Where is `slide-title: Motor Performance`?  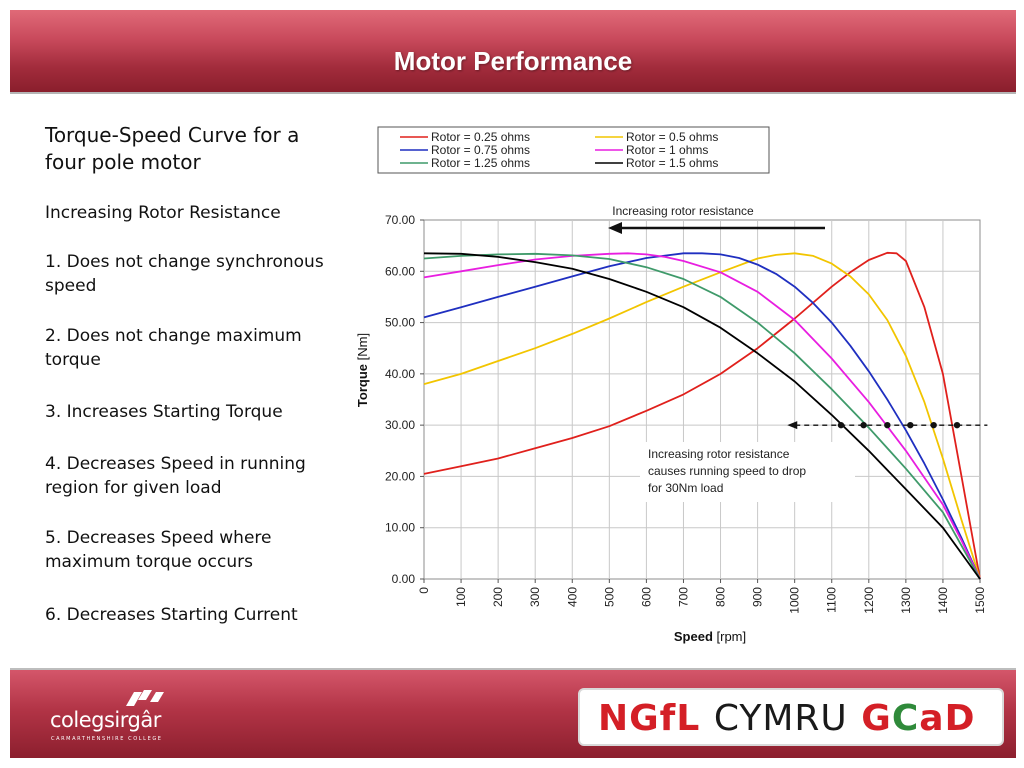 slide-title: Motor Performance is located at coordinates (513, 61).